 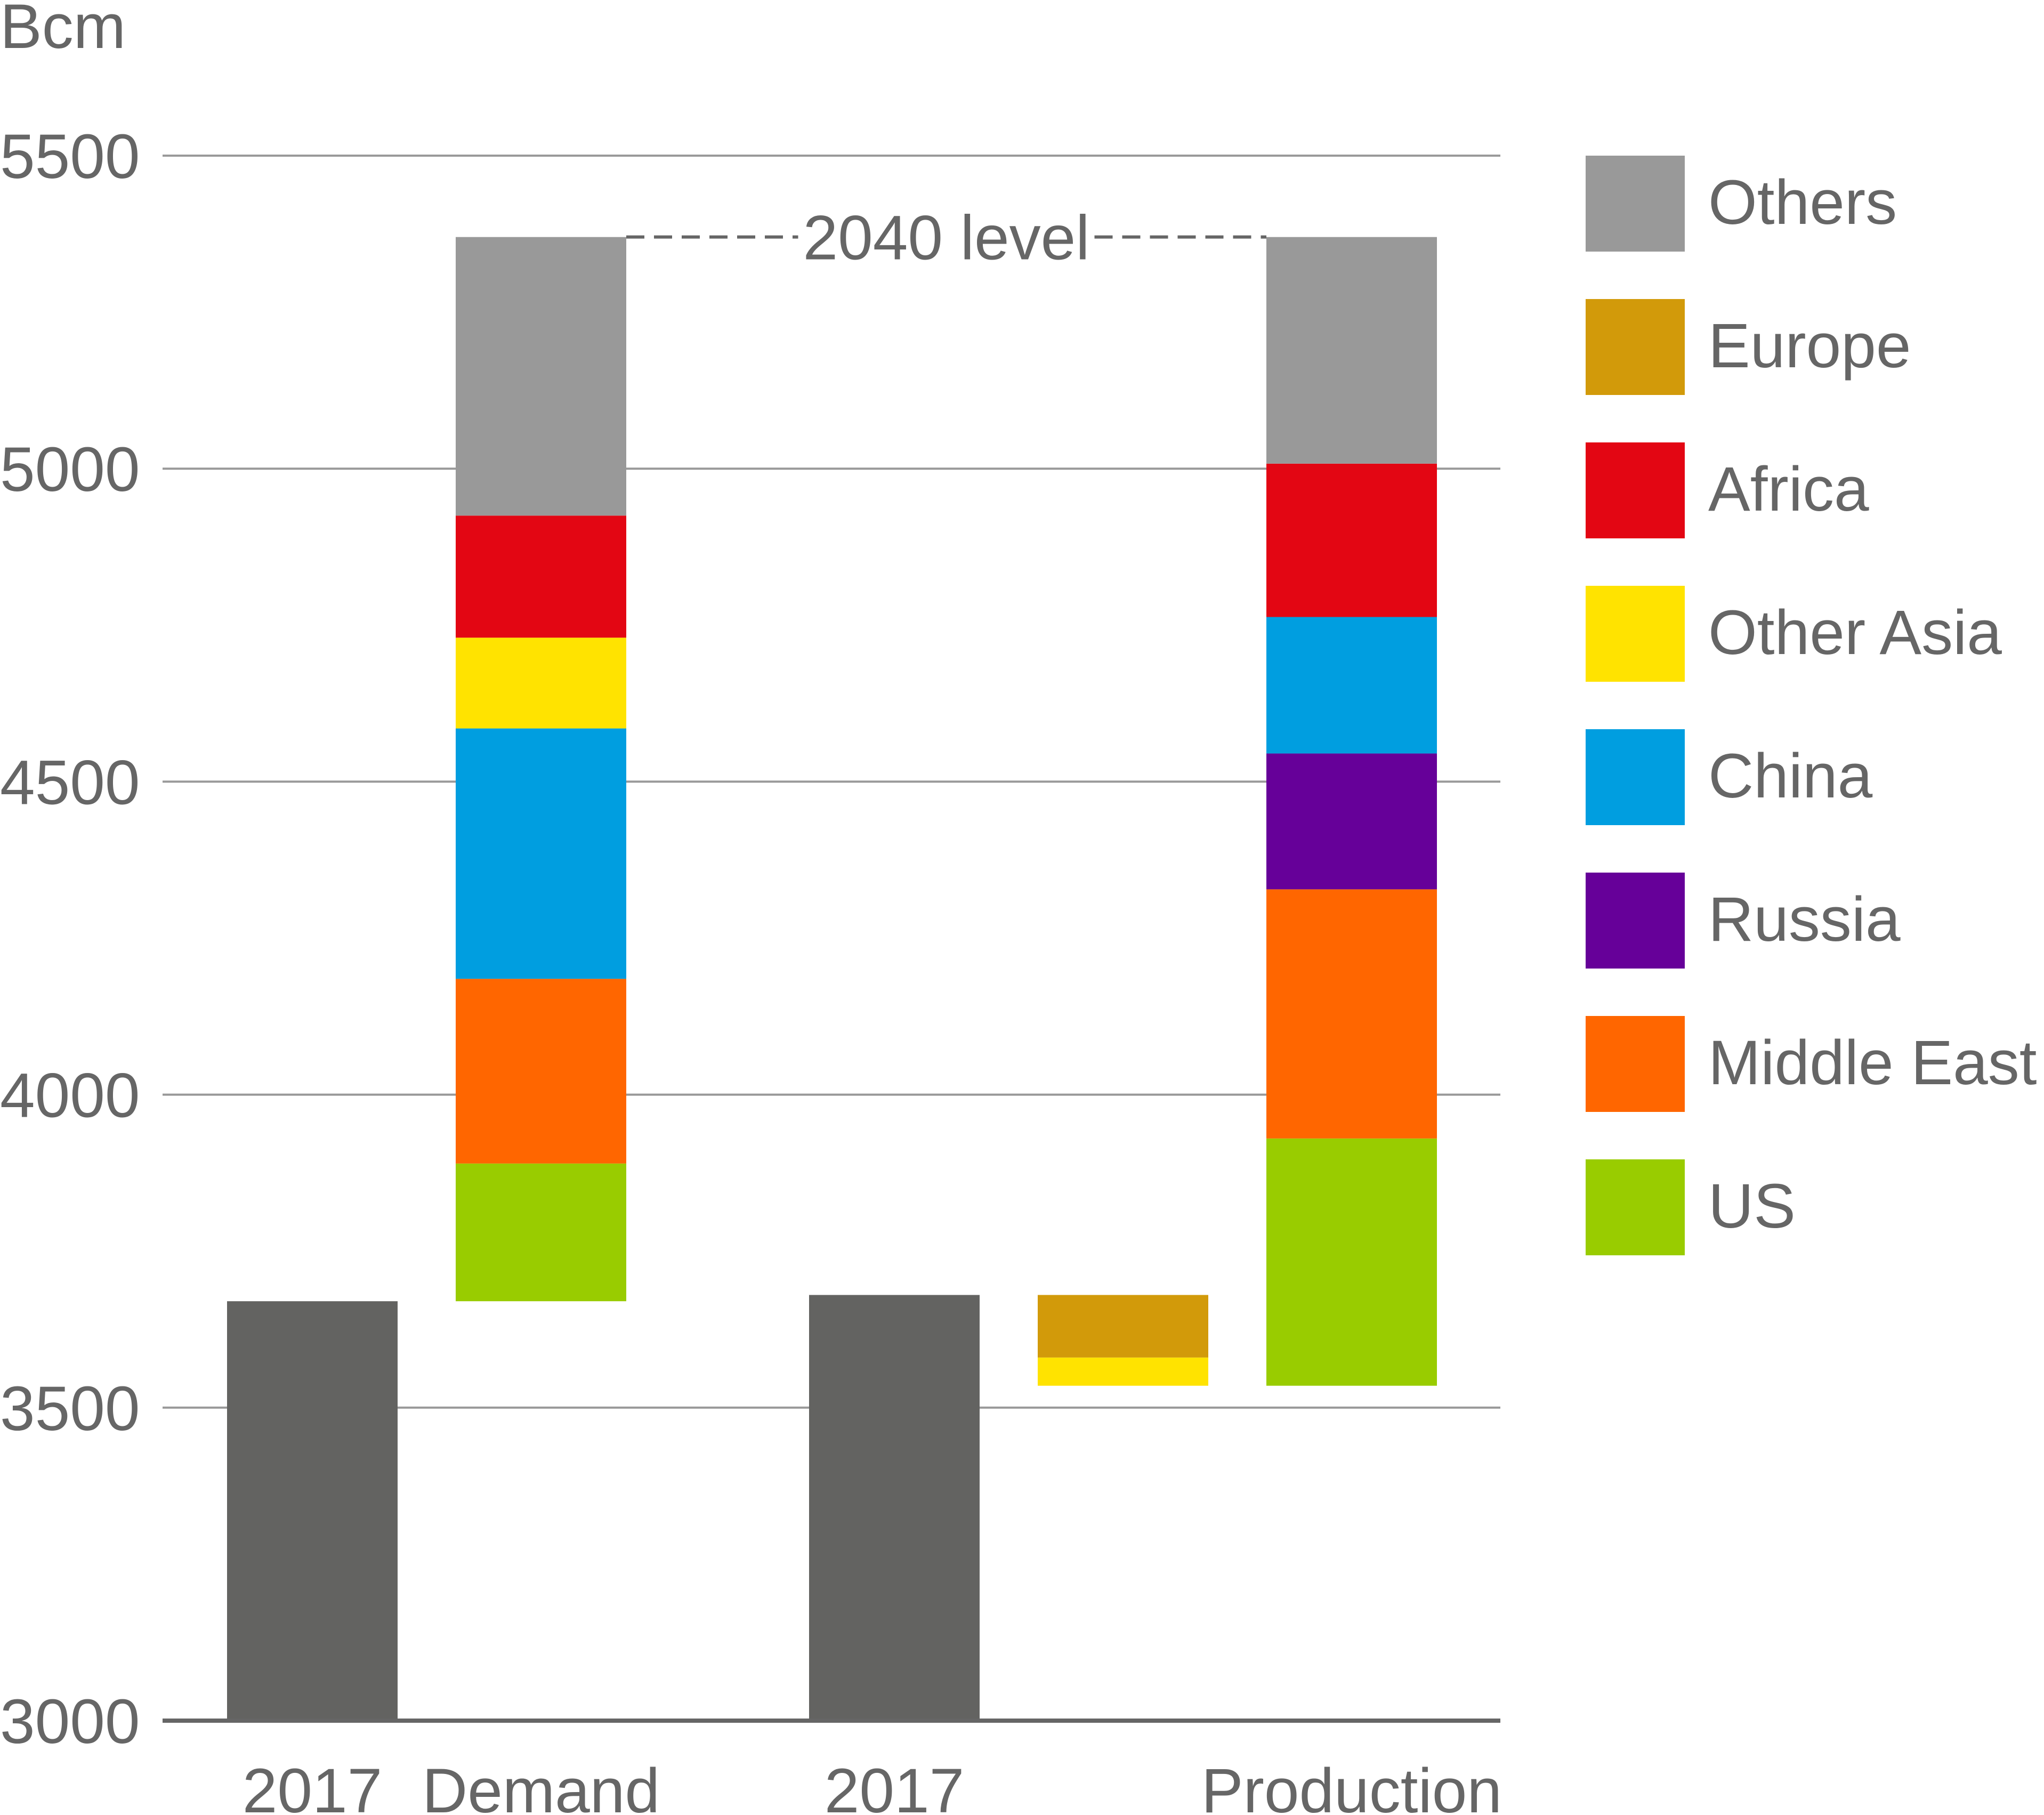 I want to click on bar-2017-production, so click(x=895, y=1508).